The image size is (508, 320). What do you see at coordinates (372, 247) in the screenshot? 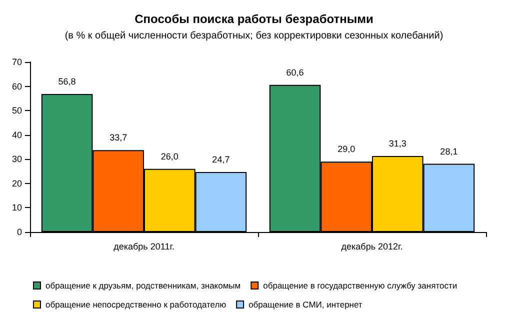
I see `x-tick-label: декабрь 2012г.` at bounding box center [372, 247].